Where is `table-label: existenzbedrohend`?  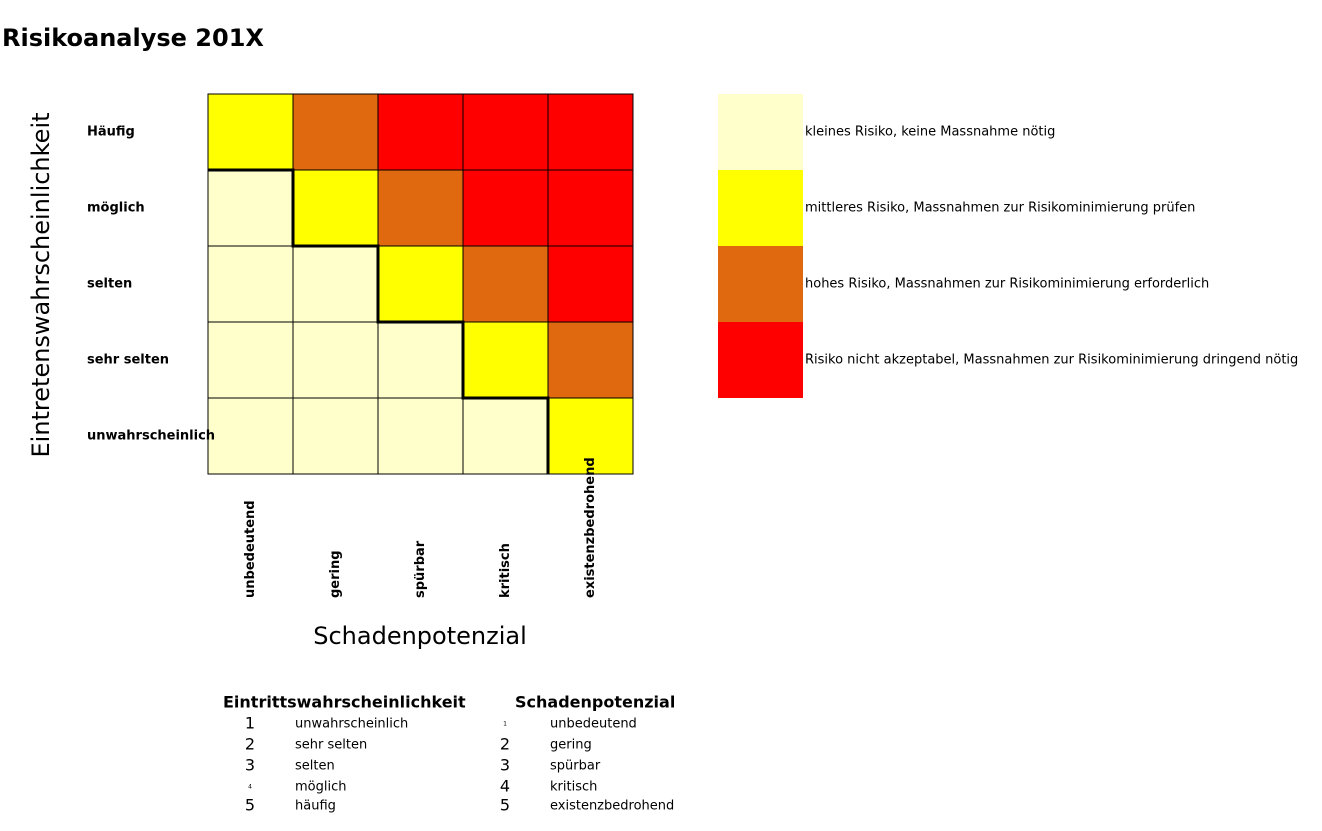
table-label: existenzbedrohend is located at coordinates (612, 806).